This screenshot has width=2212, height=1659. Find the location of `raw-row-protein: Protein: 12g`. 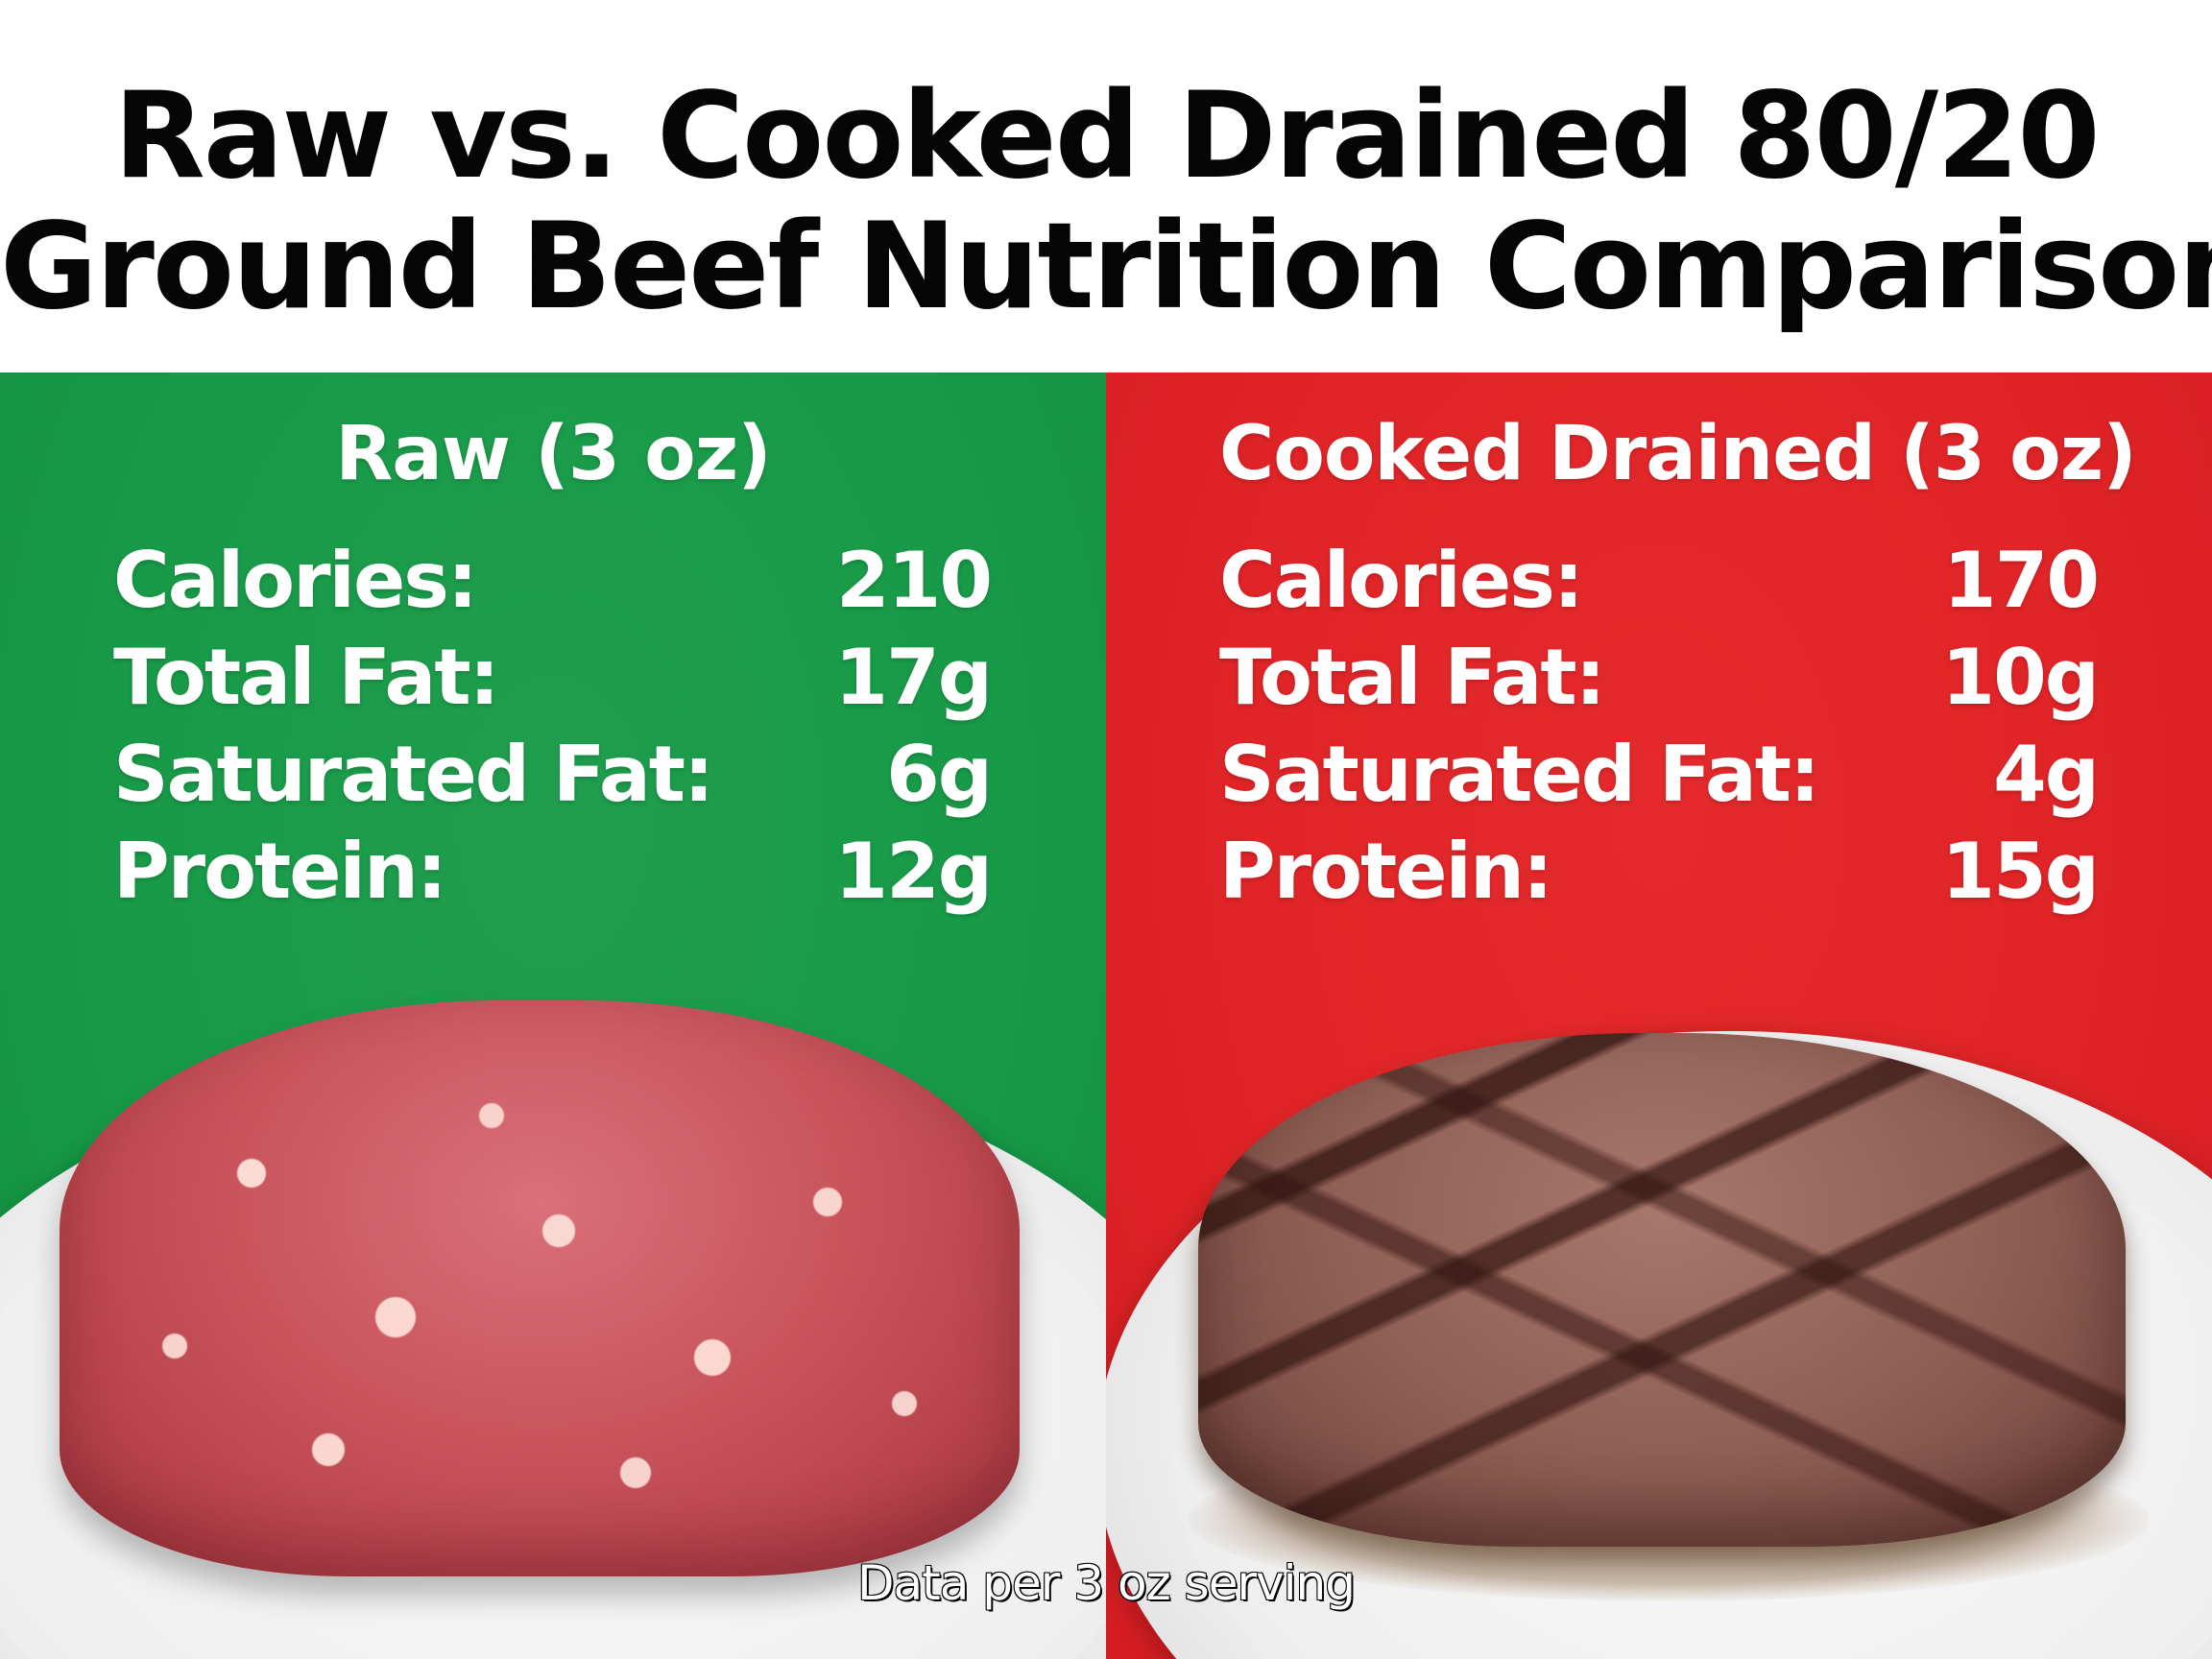

raw-row-protein: Protein: 12g is located at coordinates (553, 871).